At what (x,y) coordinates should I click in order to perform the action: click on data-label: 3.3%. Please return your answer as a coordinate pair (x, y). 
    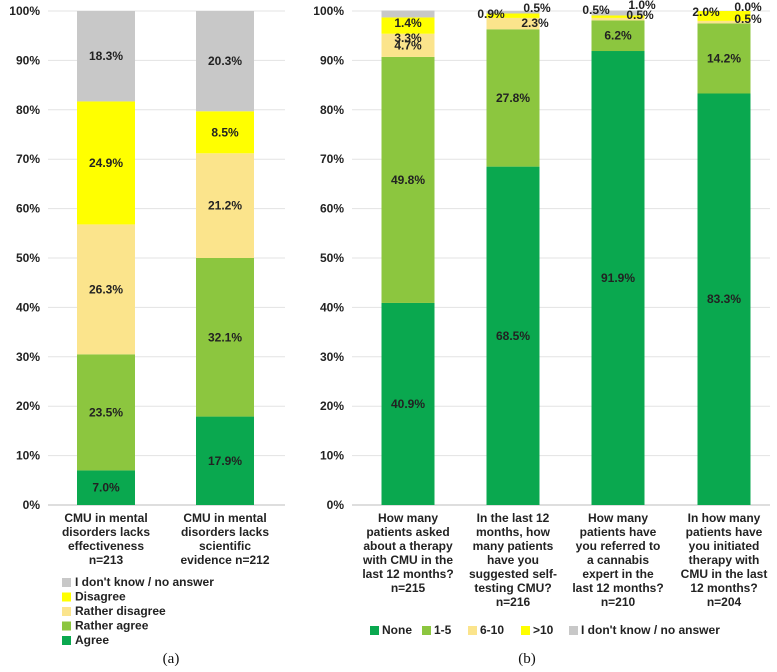
    Looking at the image, I should click on (408, 38).